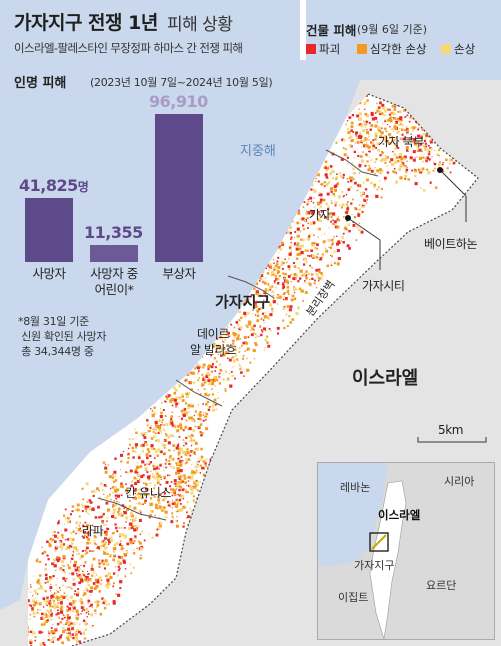 The width and height of the screenshot is (501, 646). What do you see at coordinates (353, 597) in the screenshot?
I see `locator-egypt: 이집트` at bounding box center [353, 597].